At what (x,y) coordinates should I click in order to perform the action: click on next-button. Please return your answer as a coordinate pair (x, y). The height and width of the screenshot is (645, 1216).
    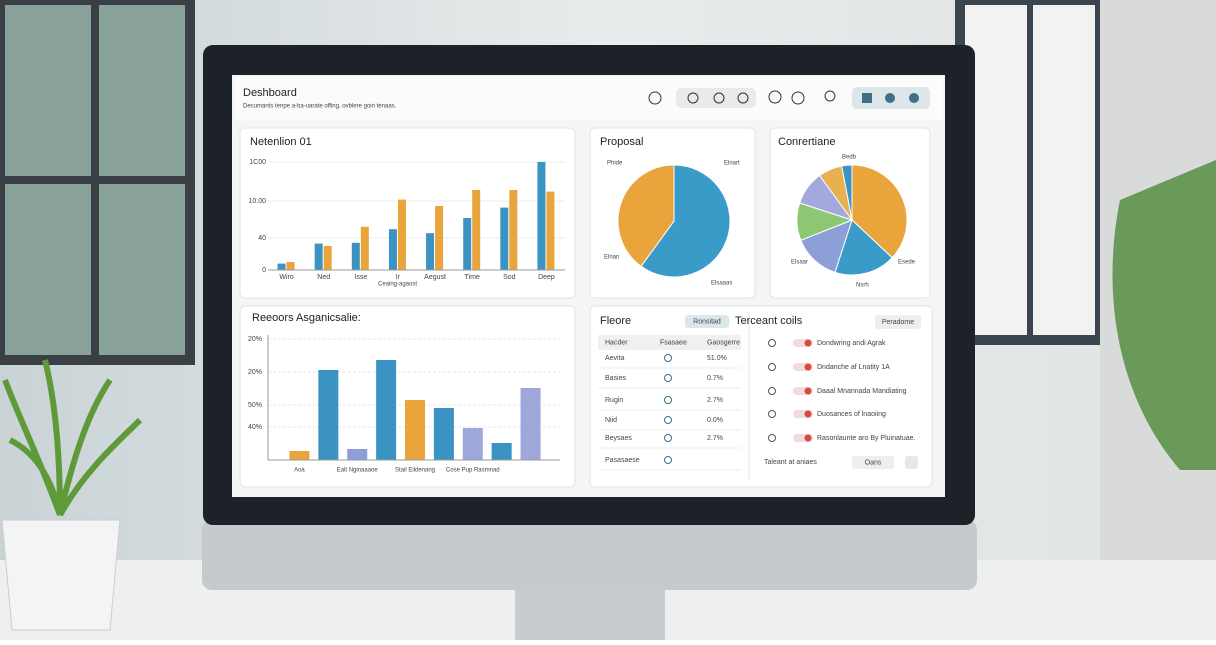
    Looking at the image, I should click on (911, 462).